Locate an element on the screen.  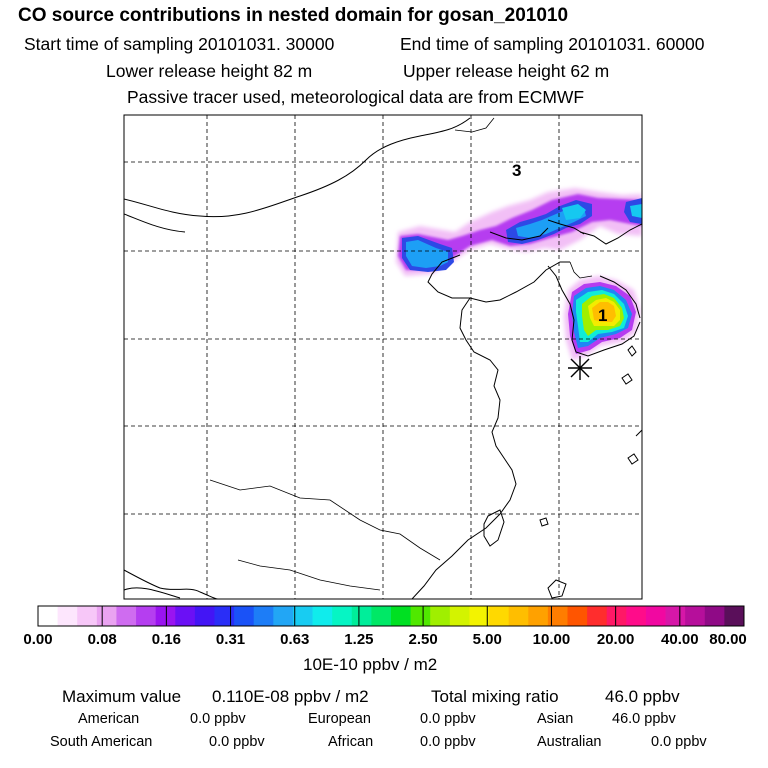
colorbar-tick-label: 0.16 is located at coordinates (166, 639).